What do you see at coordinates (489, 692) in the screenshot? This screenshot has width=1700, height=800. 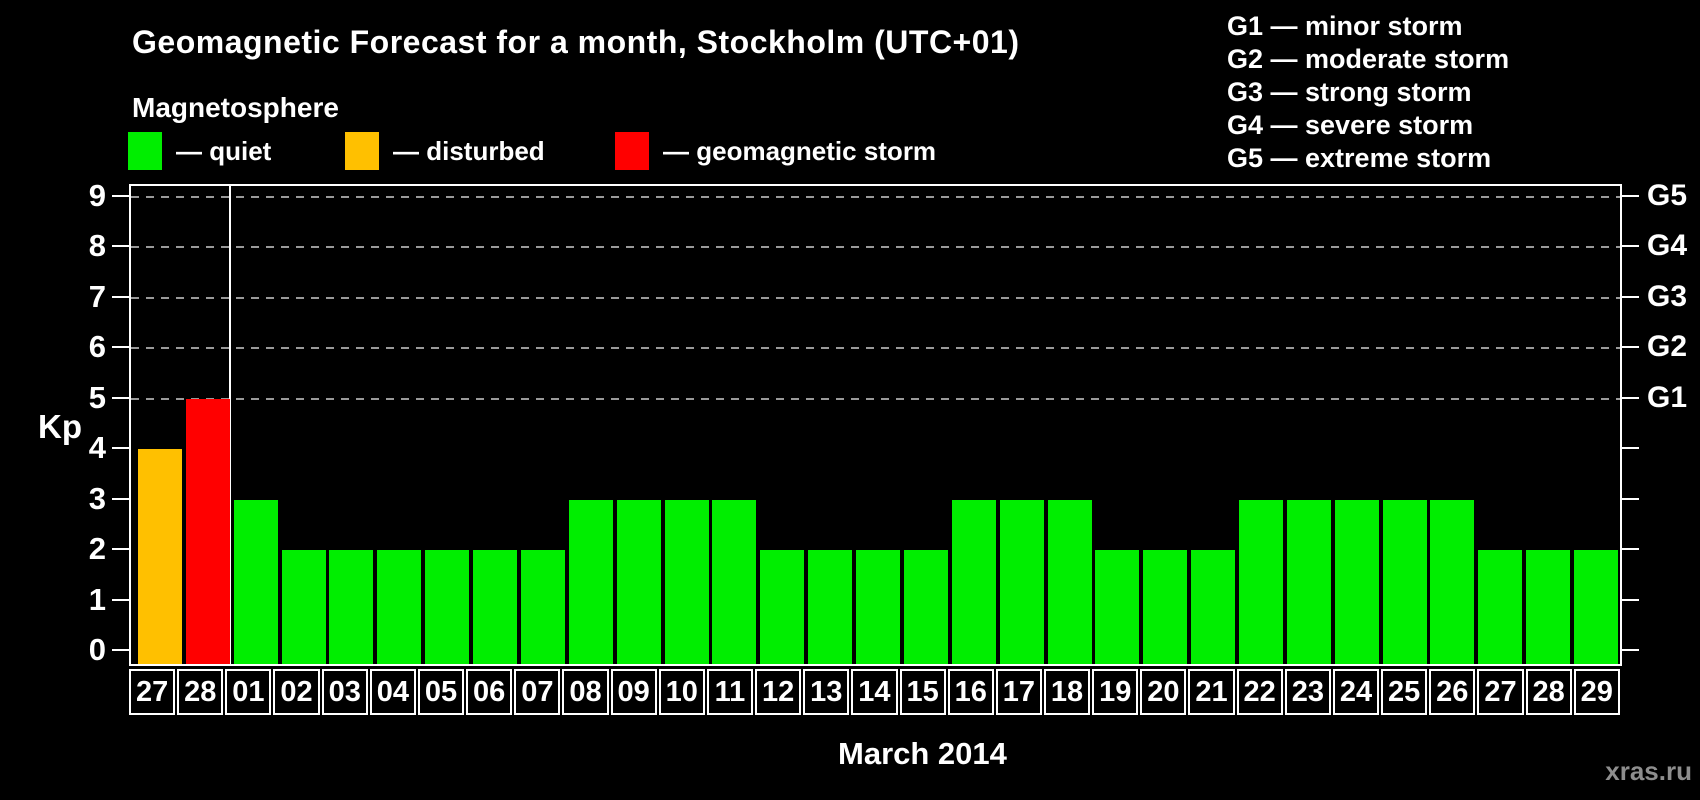 I see `day-cell-06: 06` at bounding box center [489, 692].